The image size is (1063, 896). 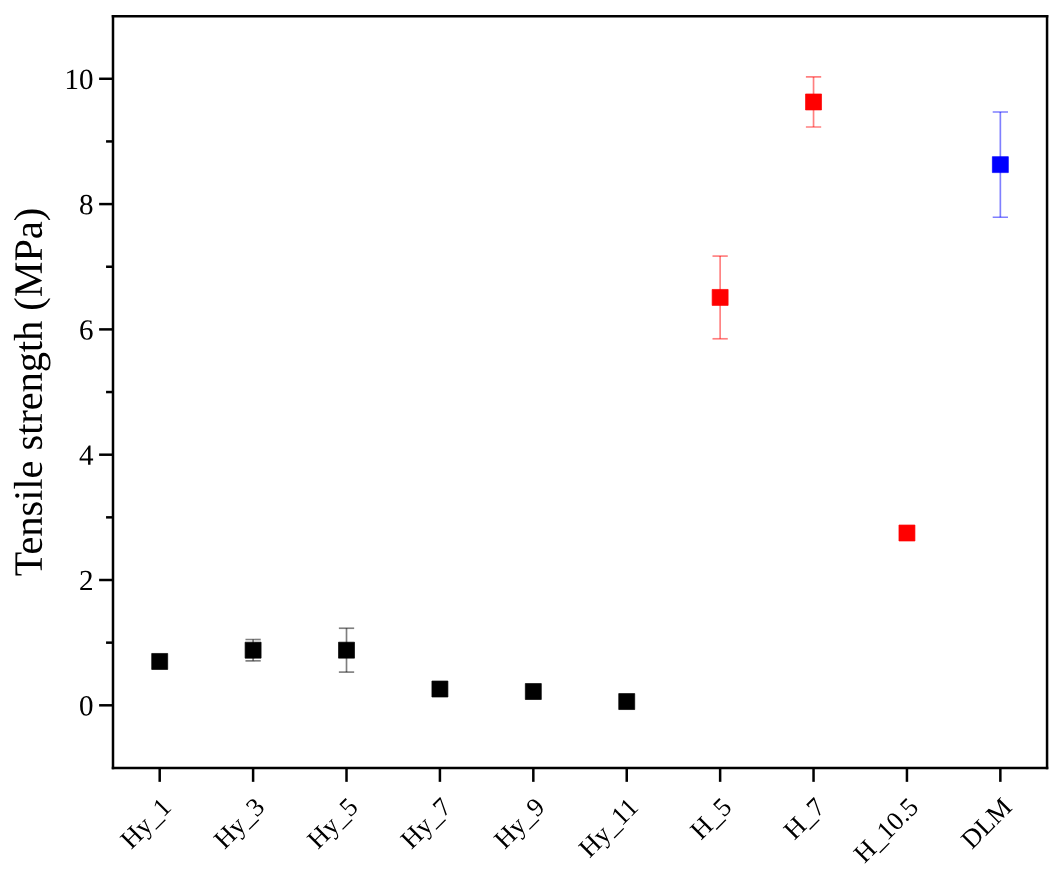 What do you see at coordinates (86, 706) in the screenshot?
I see `y-tick-label: 0` at bounding box center [86, 706].